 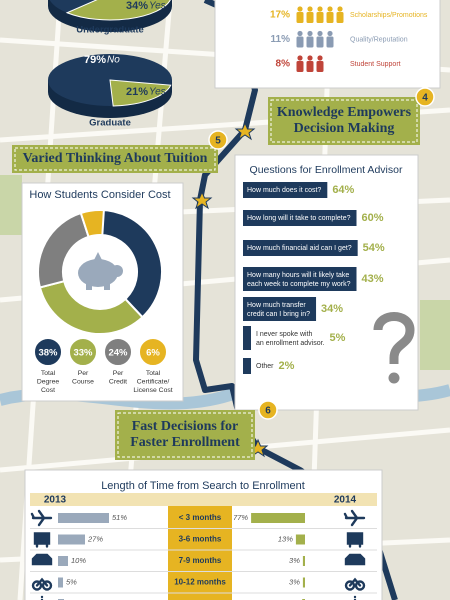 I want to click on reason-percent: 8%, so click(x=283, y=64).